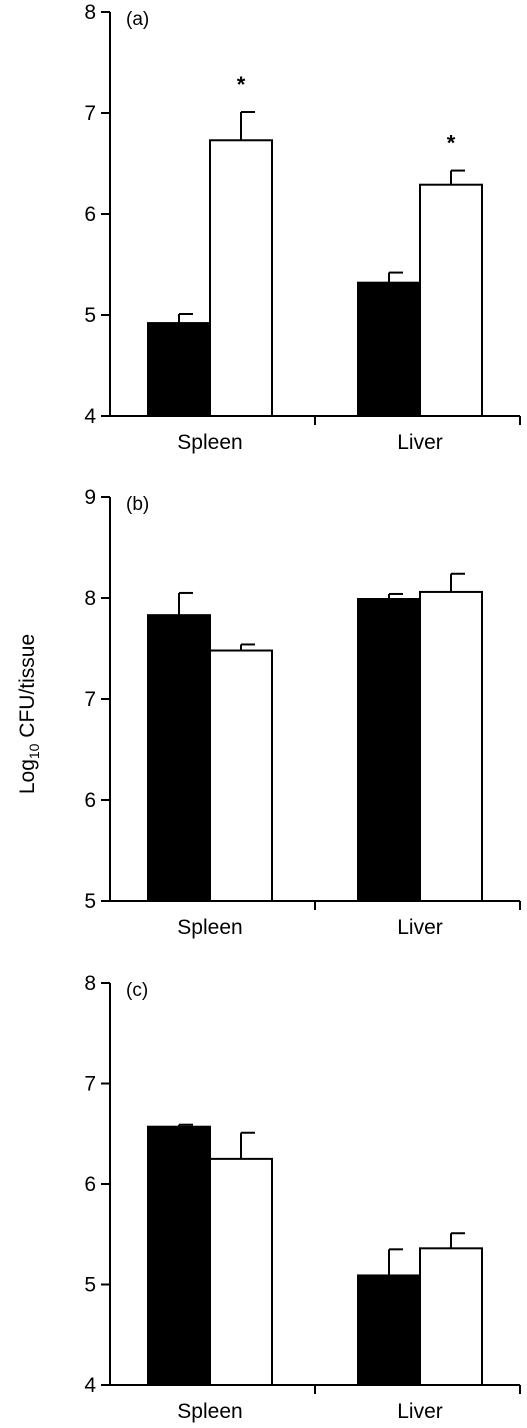 This screenshot has width=527, height=1428. Describe the element at coordinates (137, 990) in the screenshot. I see `panel-label: (c)` at that location.